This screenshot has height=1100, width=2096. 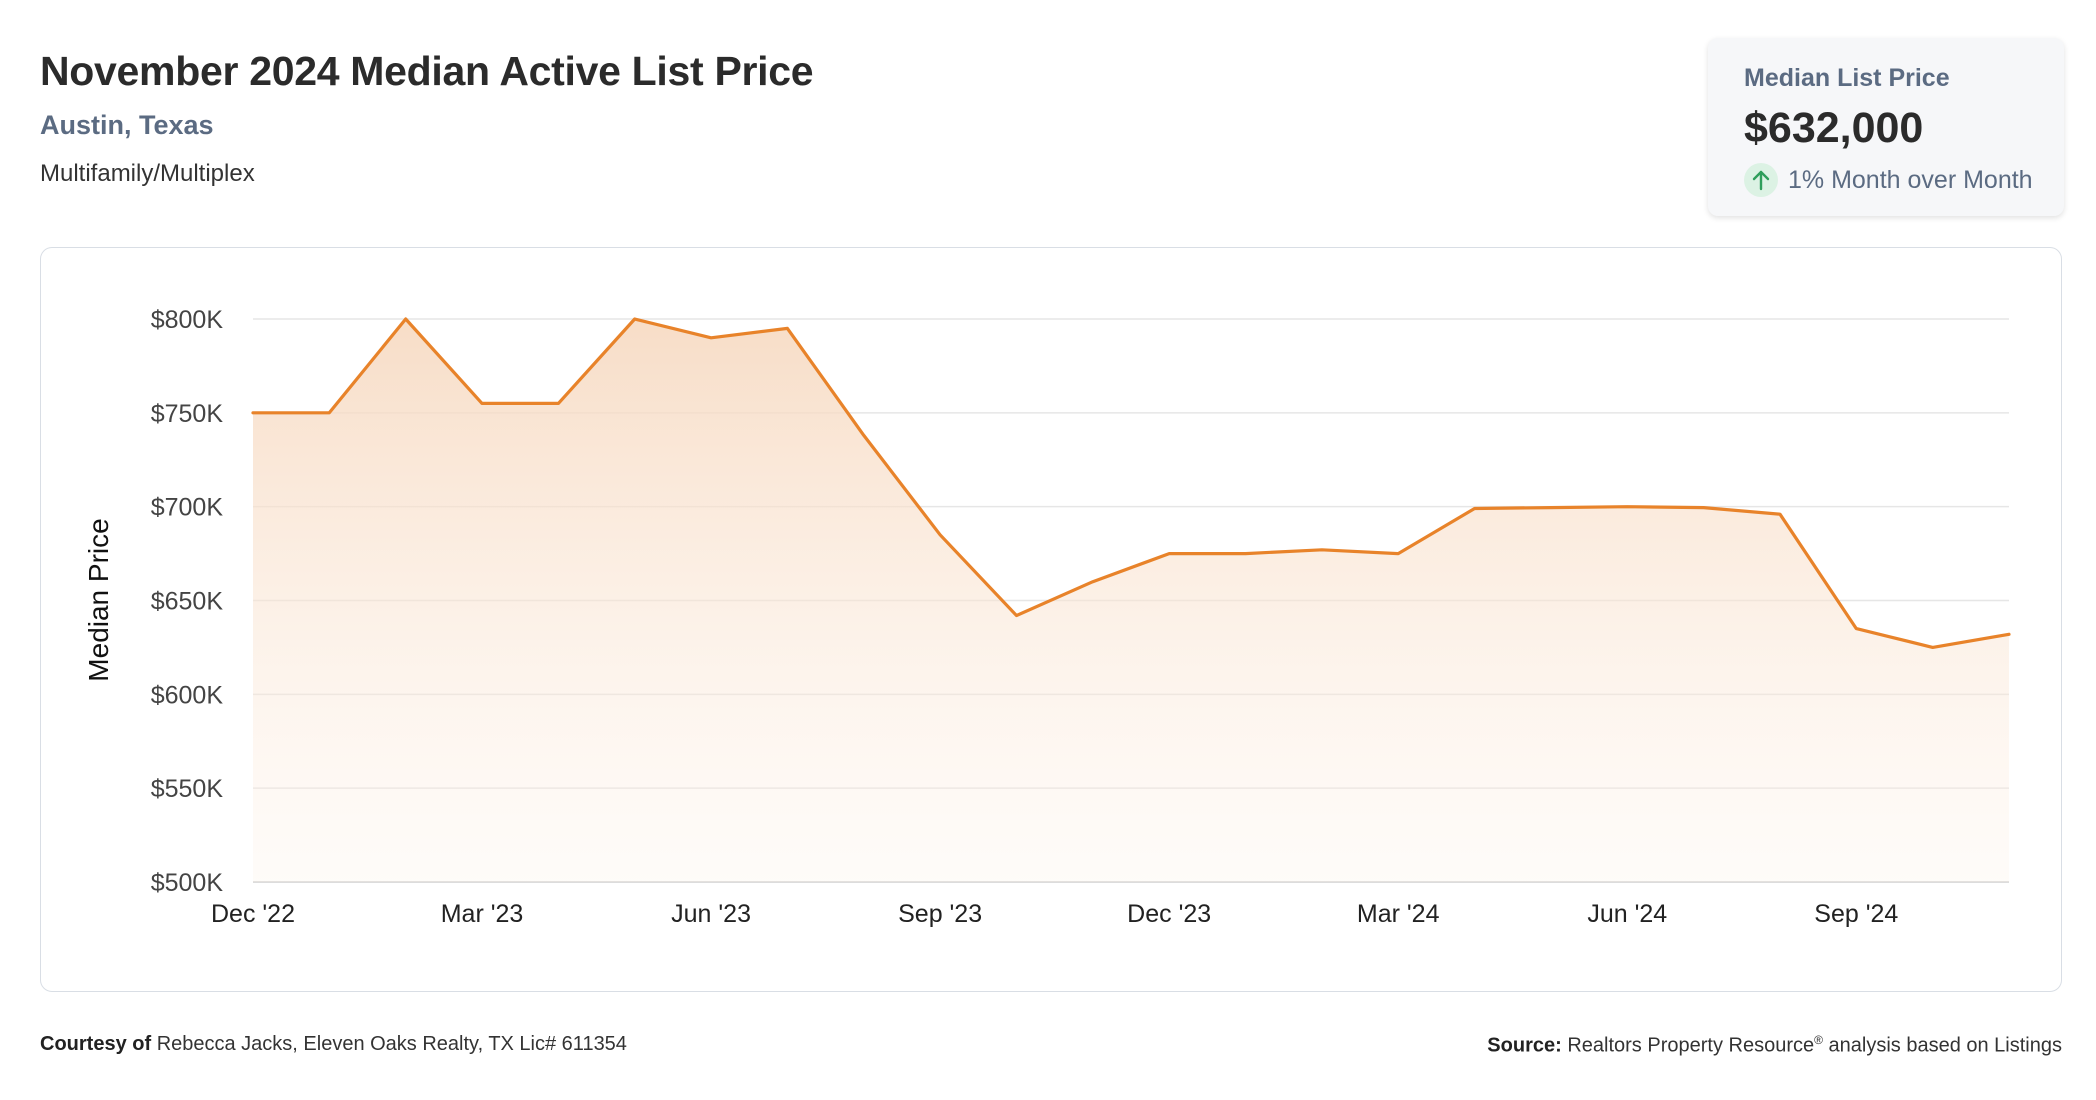 What do you see at coordinates (940, 914) in the screenshot?
I see `x-tick-label: Sep '23` at bounding box center [940, 914].